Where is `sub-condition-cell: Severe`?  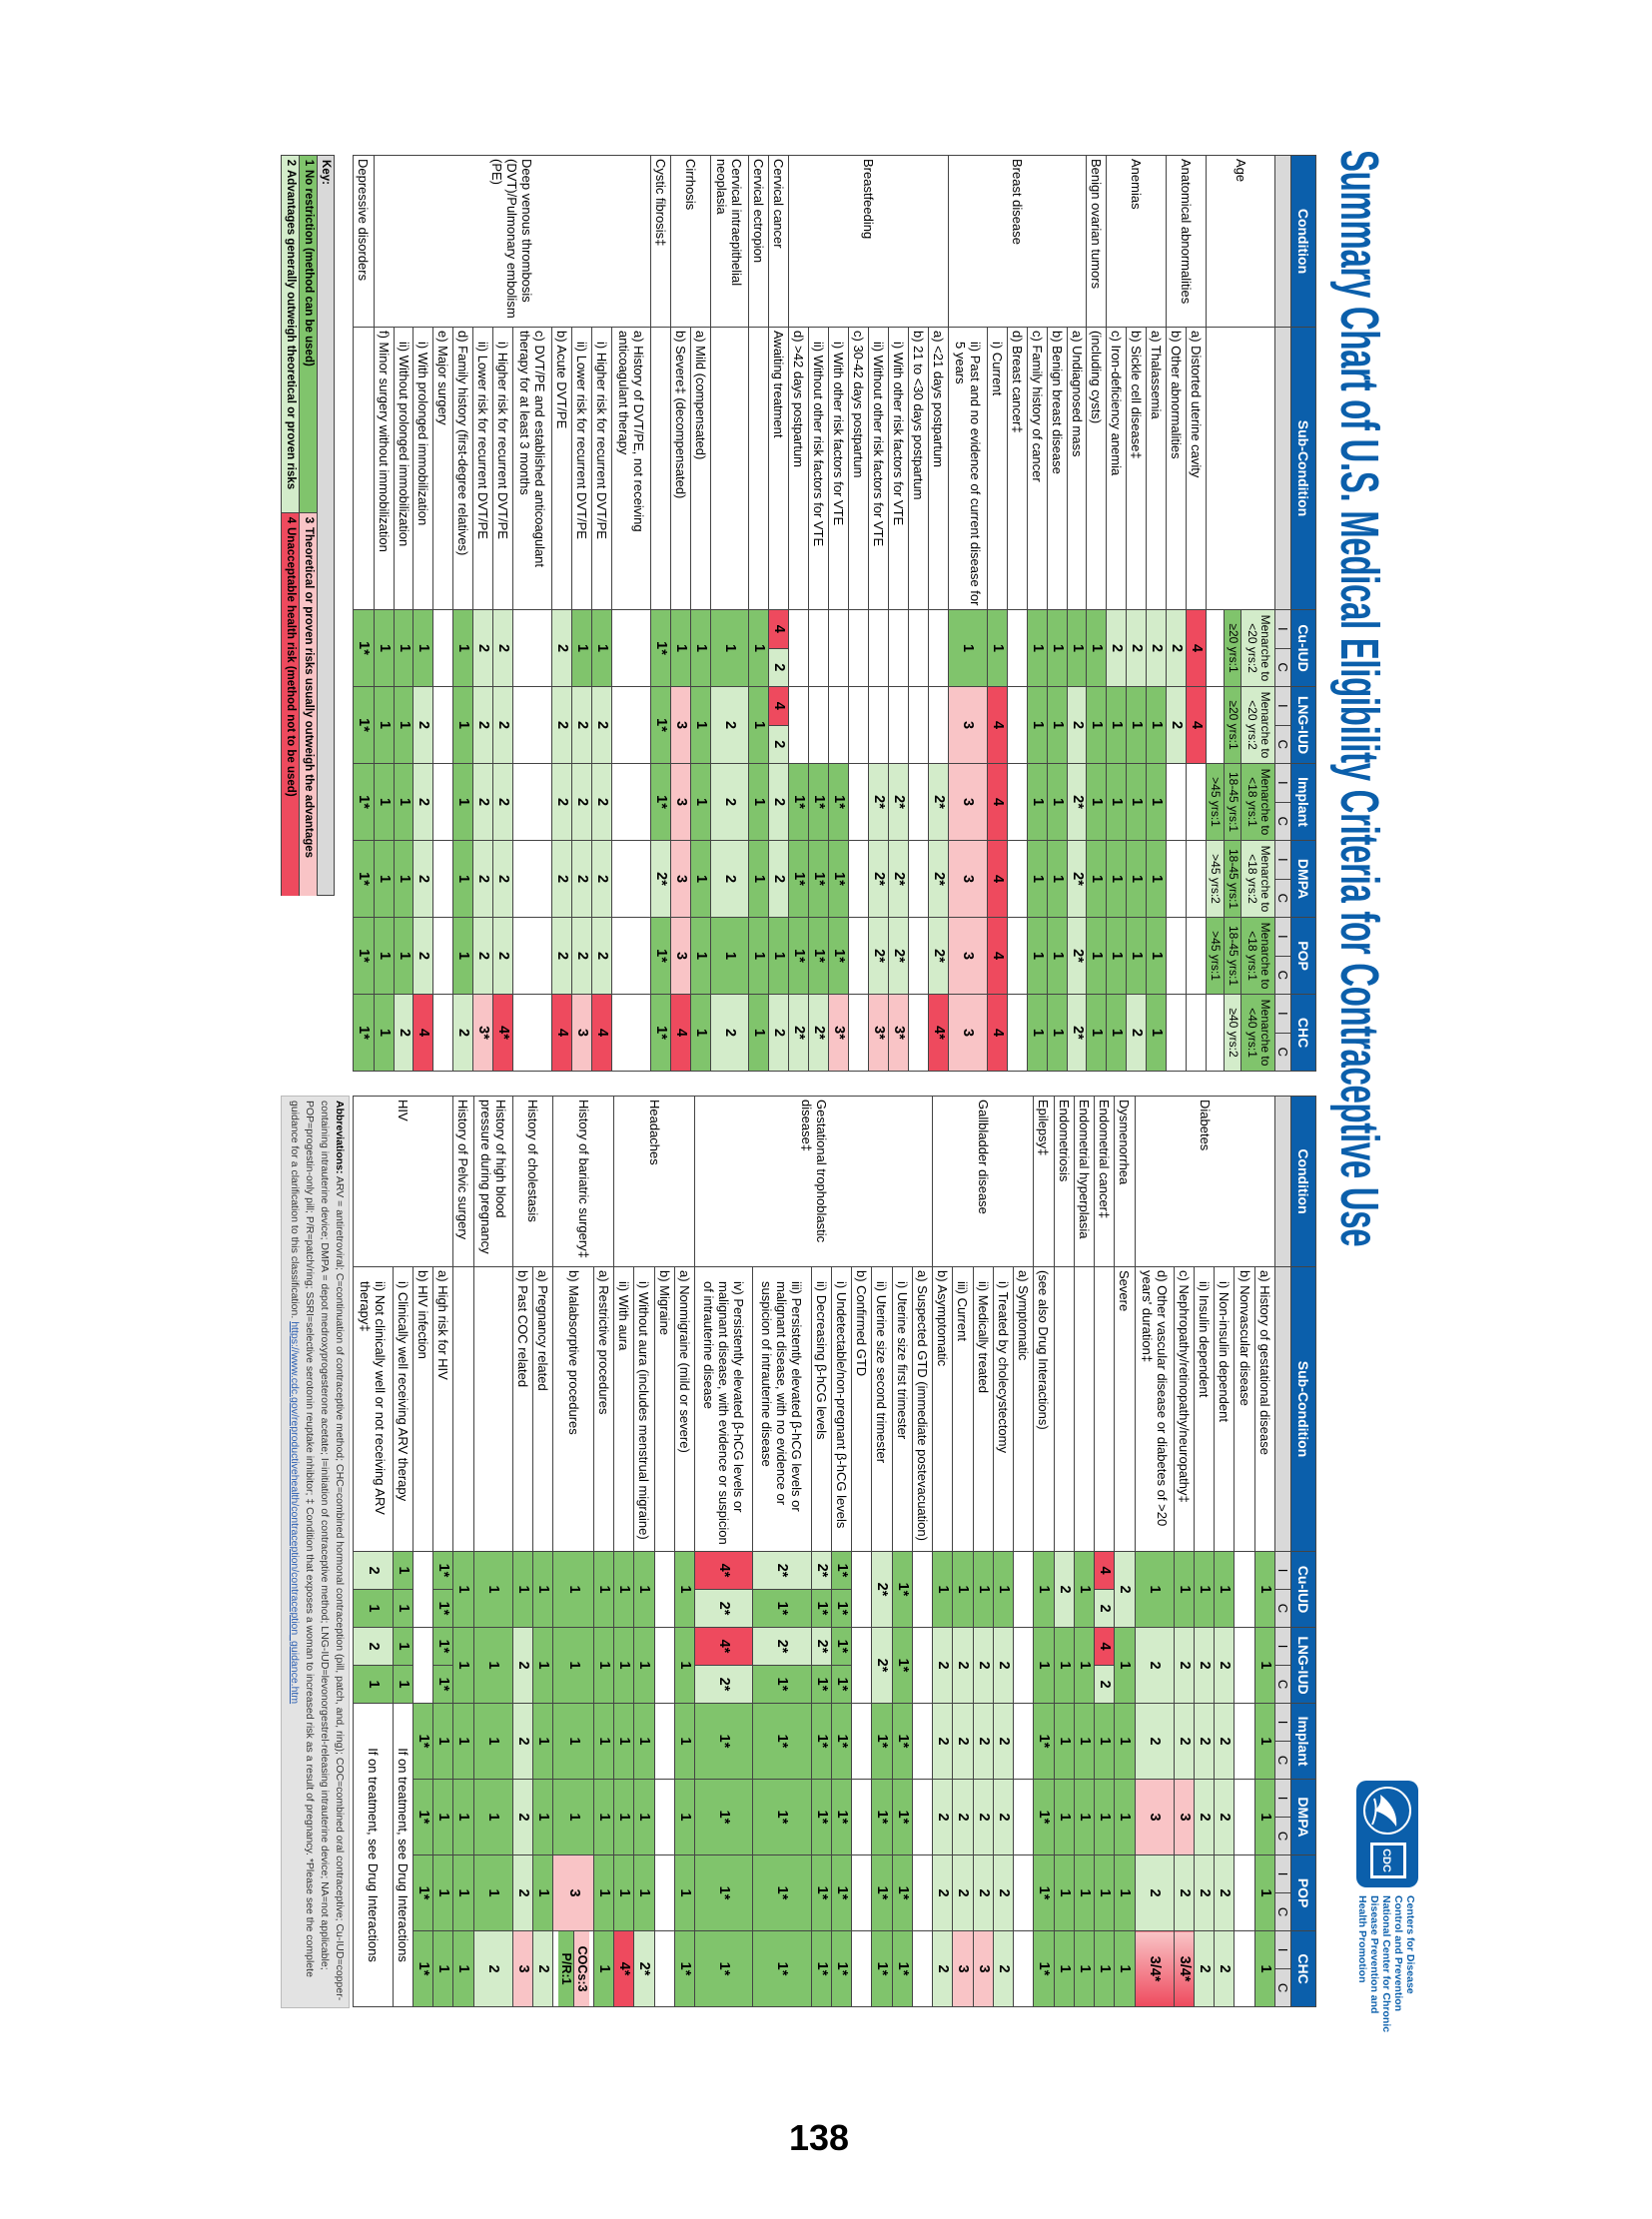
sub-condition-cell: Severe is located at coordinates (1125, 1409).